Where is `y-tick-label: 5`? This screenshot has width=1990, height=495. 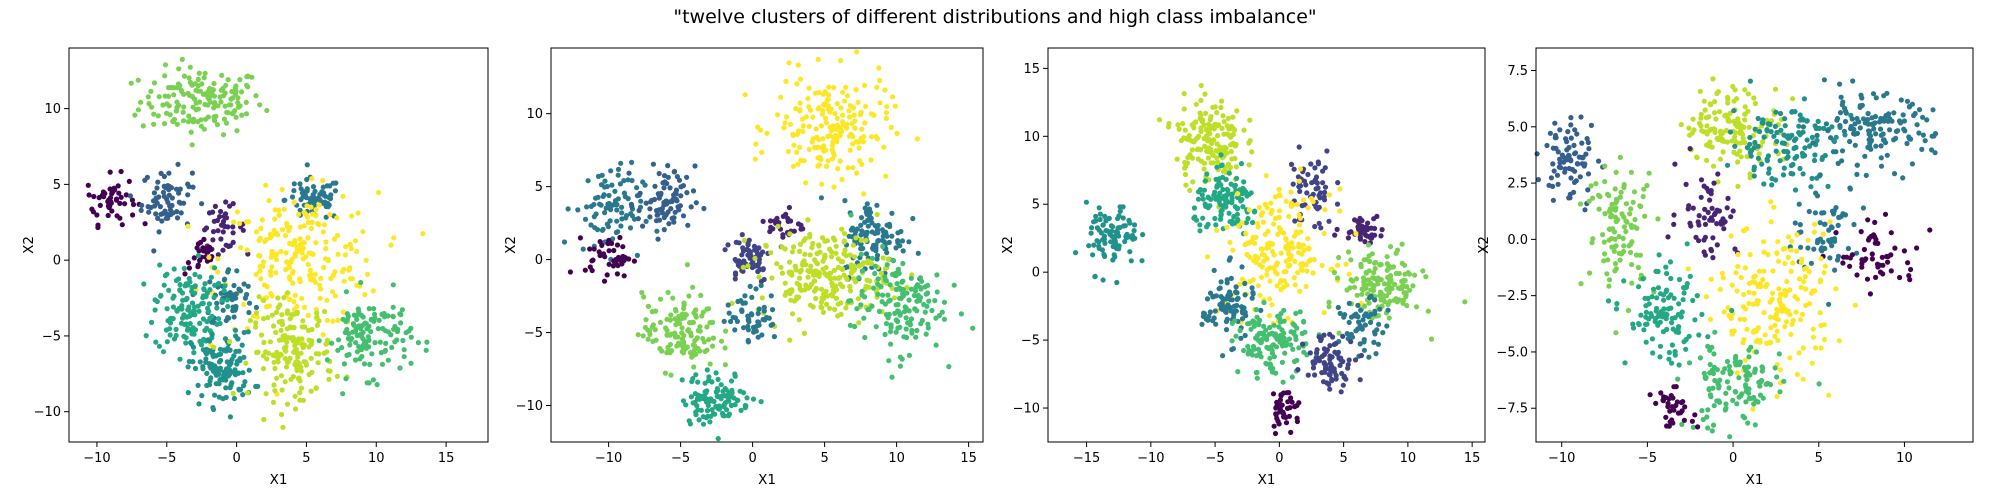 y-tick-label: 5 is located at coordinates (1036, 205).